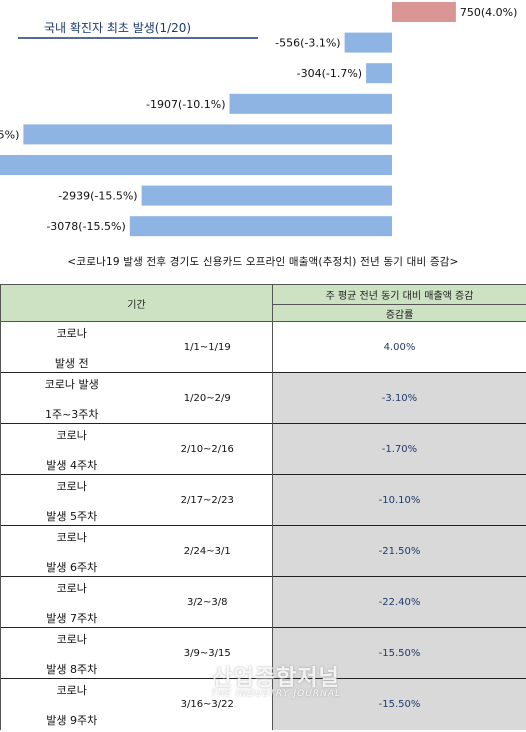 The height and width of the screenshot is (732, 526). I want to click on date-range-cell: 2/24~3/1, so click(207, 551).